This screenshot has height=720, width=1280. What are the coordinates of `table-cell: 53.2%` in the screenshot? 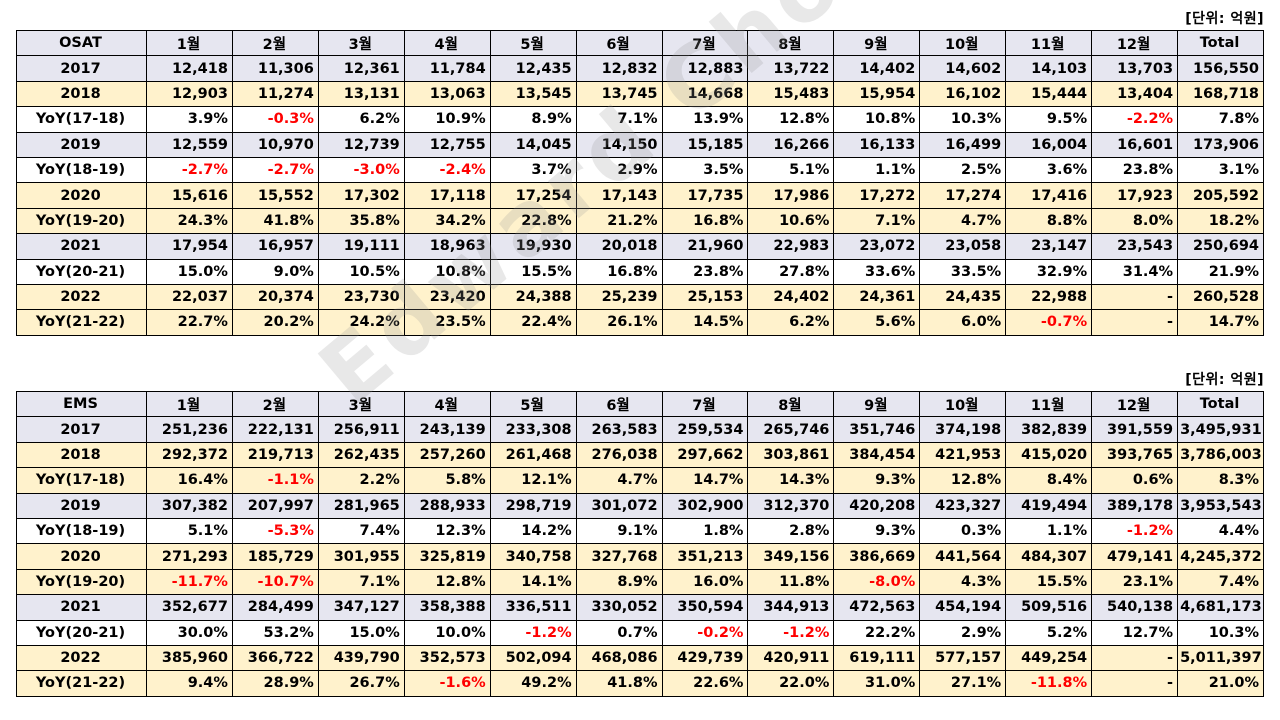 It's located at (275, 632).